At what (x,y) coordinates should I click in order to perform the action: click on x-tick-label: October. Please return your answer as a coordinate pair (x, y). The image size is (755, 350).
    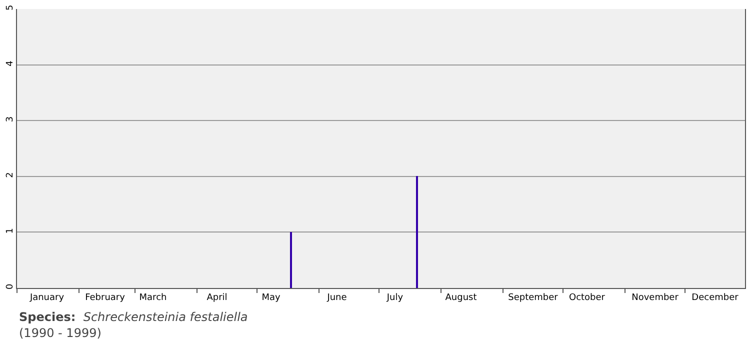
    Looking at the image, I should click on (587, 297).